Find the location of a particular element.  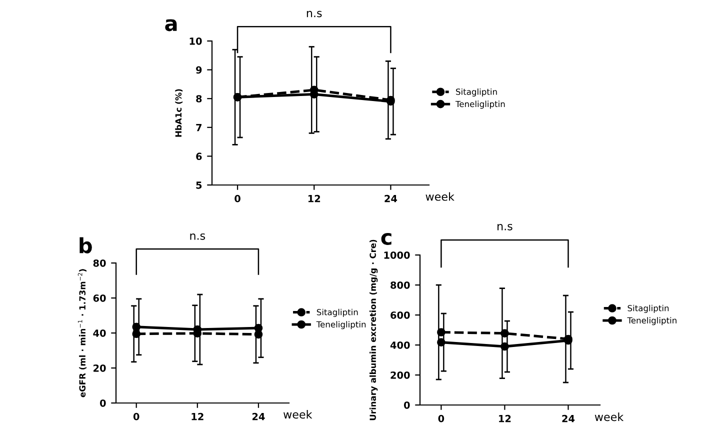

y-tick-label: 5 is located at coordinates (199, 185).